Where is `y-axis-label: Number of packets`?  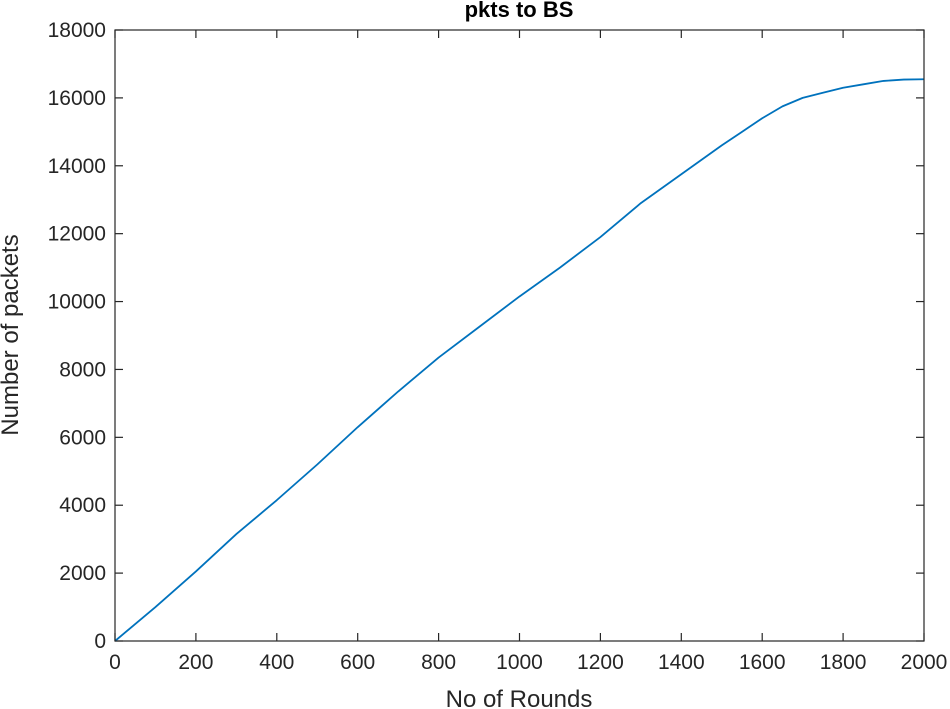 y-axis-label: Number of packets is located at coordinates (12, 334).